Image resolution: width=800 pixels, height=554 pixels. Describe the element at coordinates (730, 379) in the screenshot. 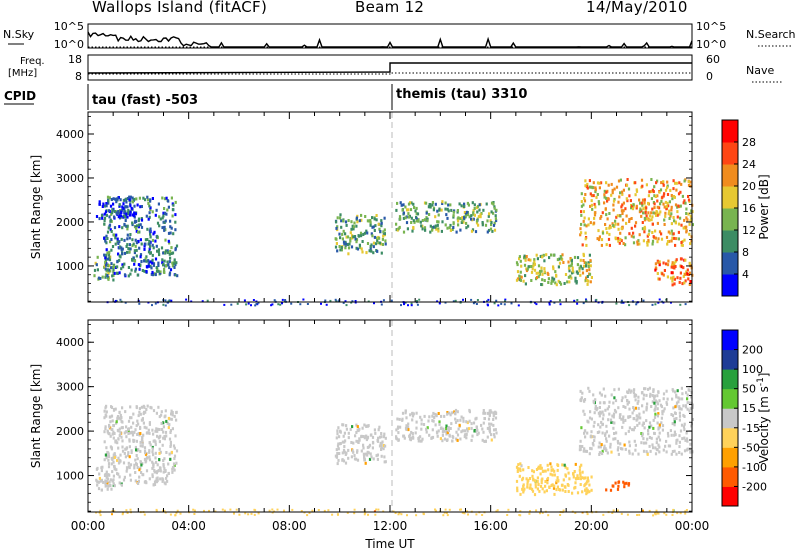

I see `colorbar-cell` at that location.